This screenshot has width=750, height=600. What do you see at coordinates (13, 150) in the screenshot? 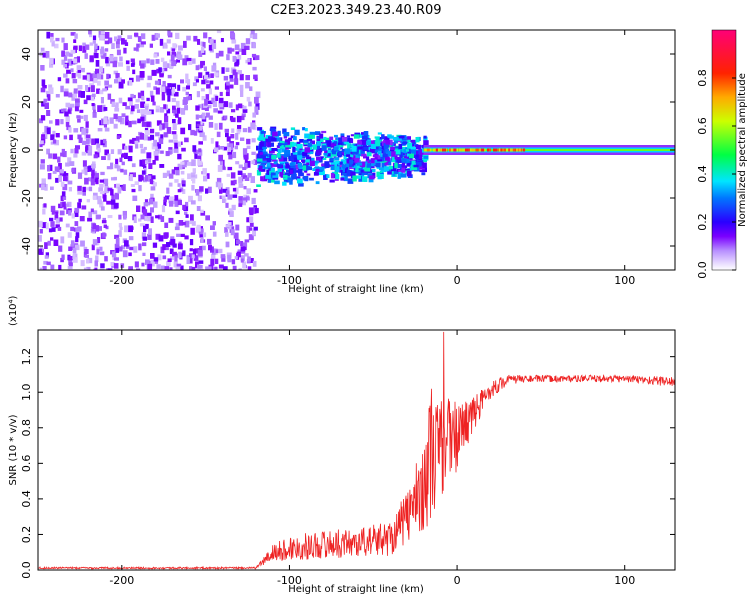
I see `spectrogram-y-axis-label: Frequency (Hz)` at bounding box center [13, 150].